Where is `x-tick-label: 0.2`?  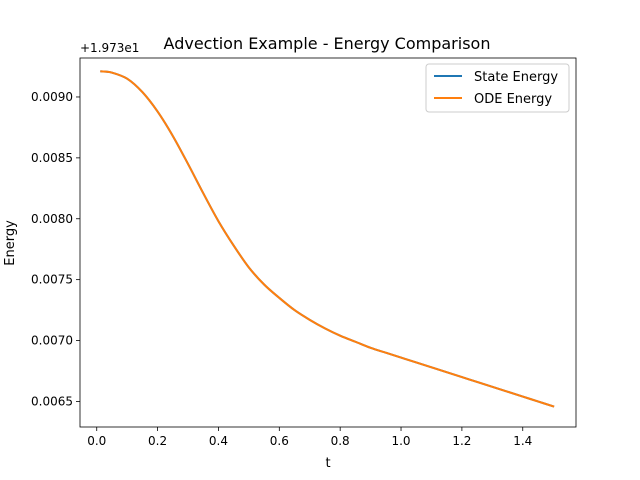
x-tick-label: 0.2 is located at coordinates (157, 441).